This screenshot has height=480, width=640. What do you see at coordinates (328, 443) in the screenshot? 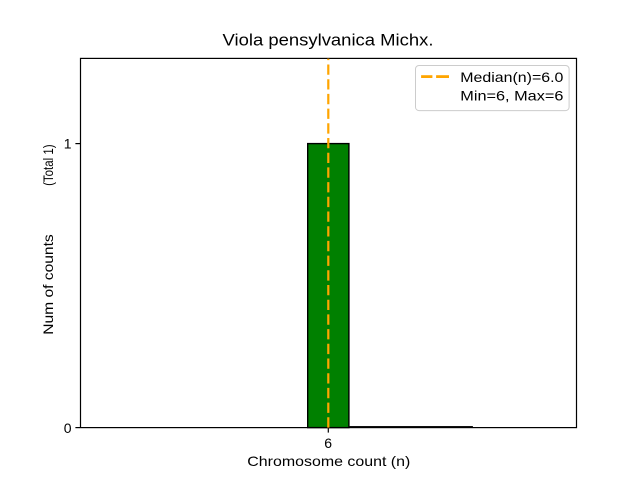
I see `svg-text: 6` at bounding box center [328, 443].